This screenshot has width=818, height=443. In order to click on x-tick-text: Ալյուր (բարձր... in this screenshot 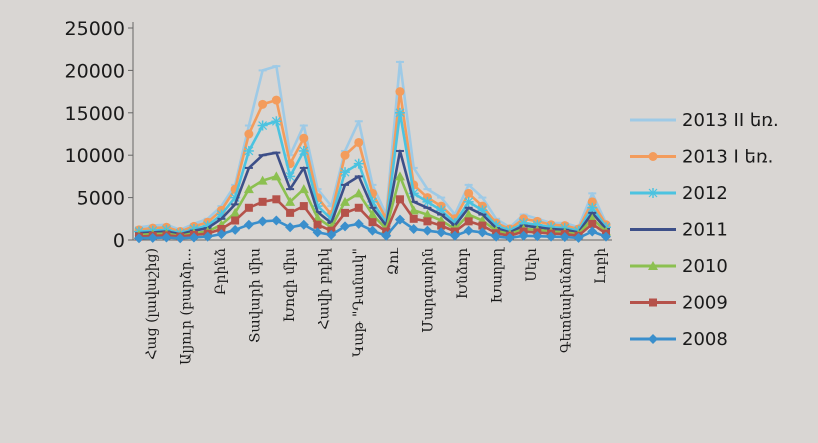, I will do `click(187, 306)`.